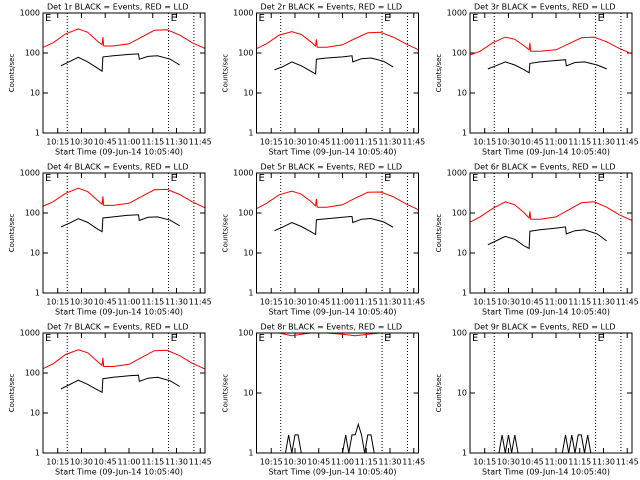 Image resolution: width=640 pixels, height=480 pixels. What do you see at coordinates (118, 167) in the screenshot?
I see `chart-title: Det 4r BLACK = Events, RED = LLD` at bounding box center [118, 167].